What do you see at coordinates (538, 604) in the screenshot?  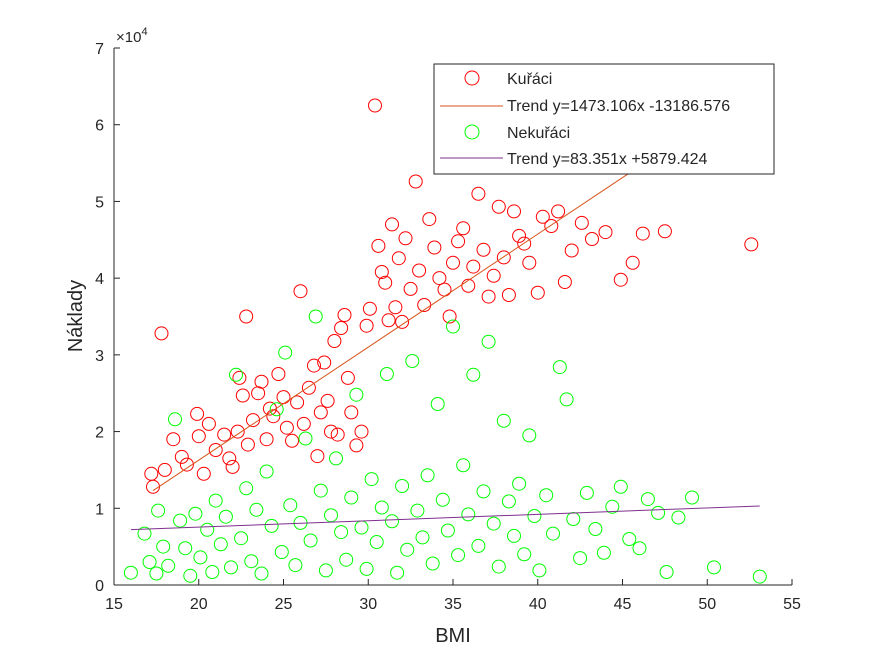 I see `x-tick-label: 40` at bounding box center [538, 604].